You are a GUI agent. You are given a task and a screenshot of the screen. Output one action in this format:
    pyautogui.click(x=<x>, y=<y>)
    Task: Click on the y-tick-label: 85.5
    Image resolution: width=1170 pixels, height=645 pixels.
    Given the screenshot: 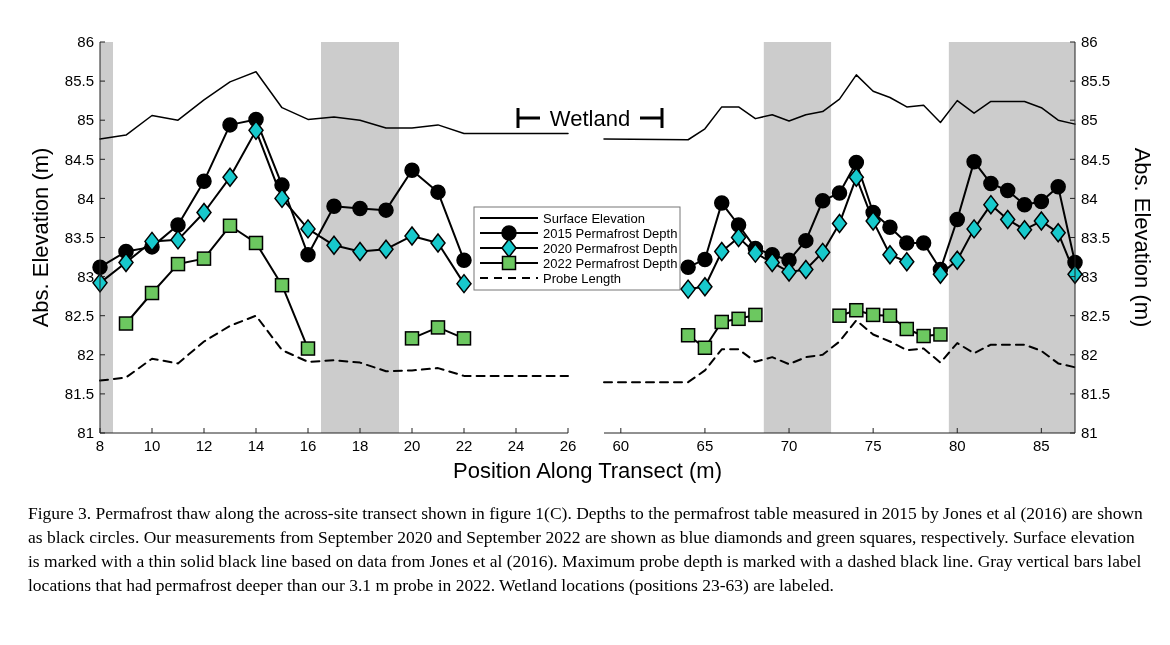 What is the action you would take?
    pyautogui.click(x=79, y=81)
    